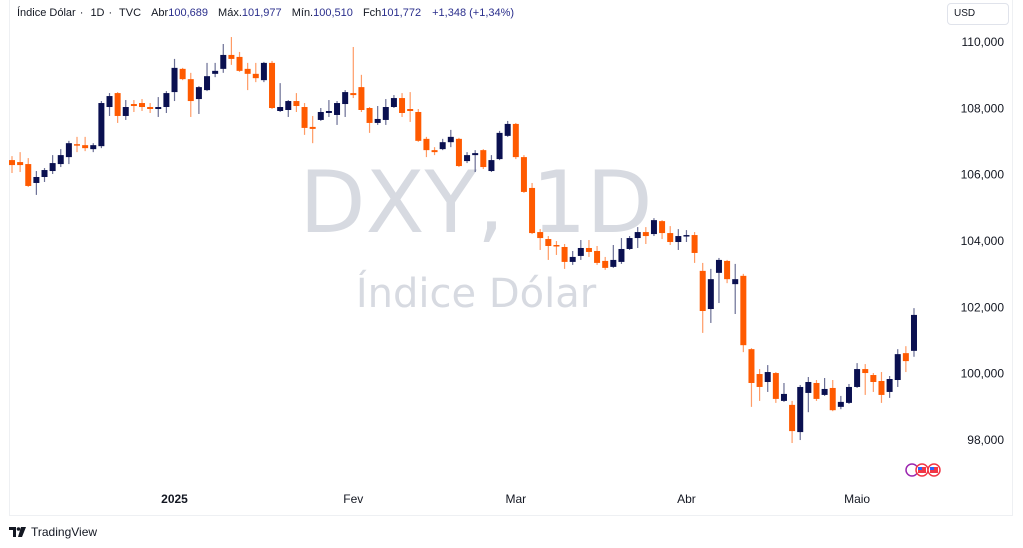 Image resolution: width=1023 pixels, height=548 pixels. Describe the element at coordinates (923, 470) in the screenshot. I see `economic-events-icons` at that location.